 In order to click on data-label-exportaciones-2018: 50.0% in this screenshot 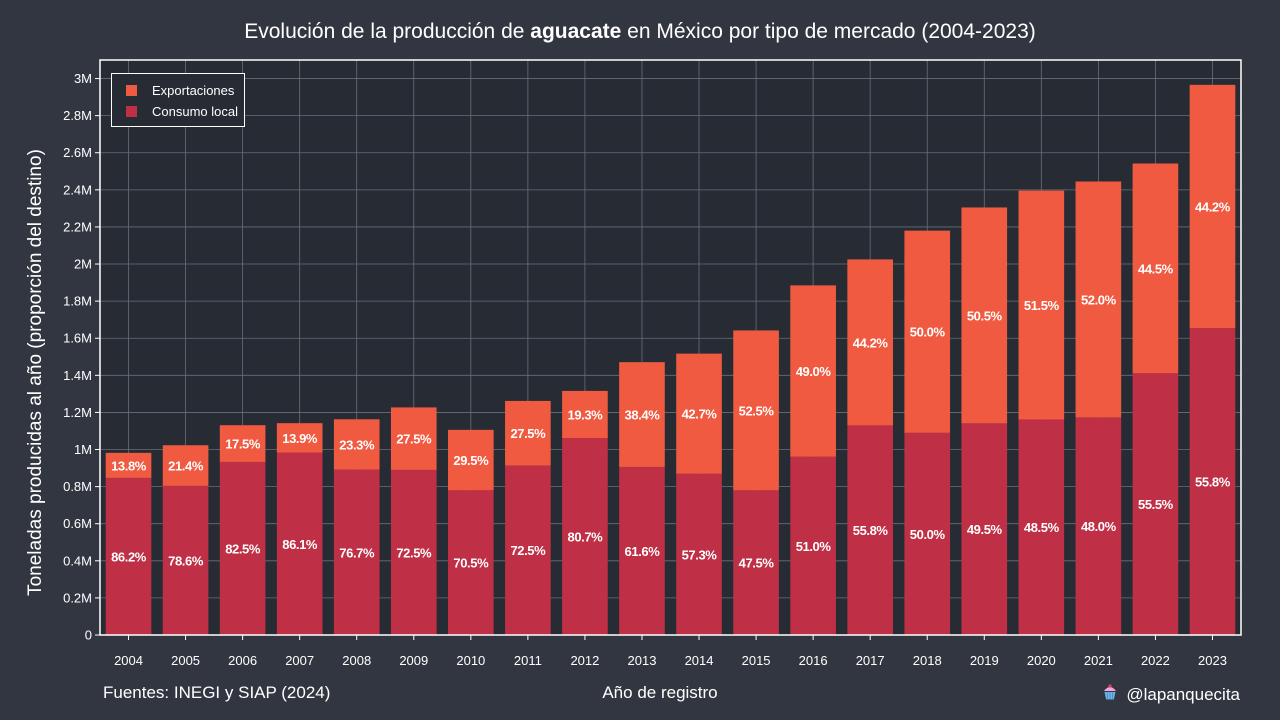, I will do `click(928, 332)`.